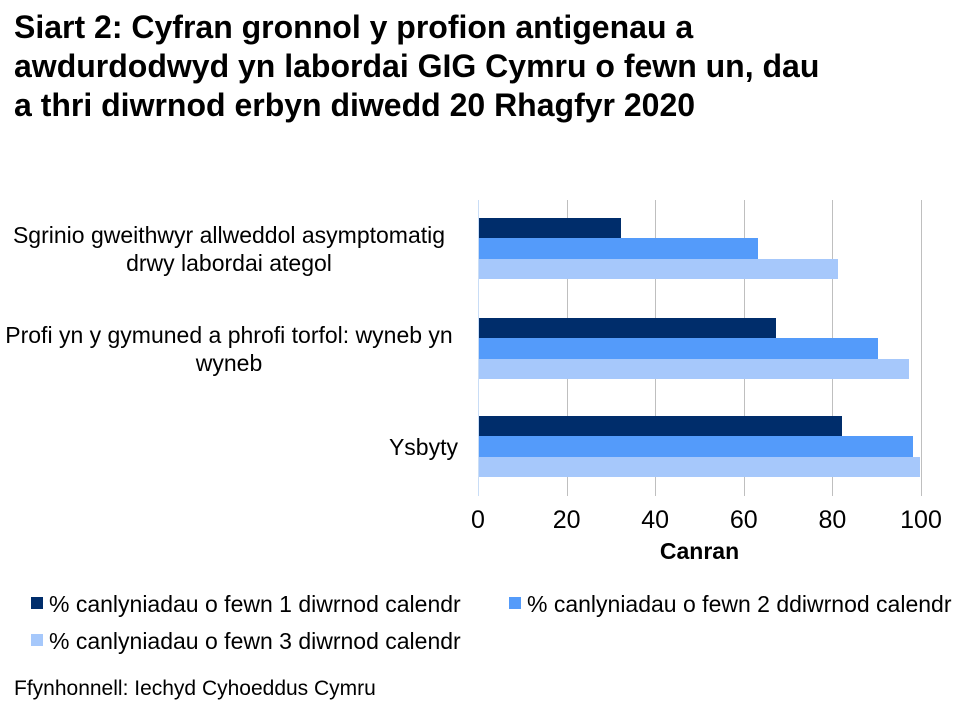 The image size is (966, 718). I want to click on legend-label: % canlyniadau o fewn 1 diwrnod calendr, so click(255, 604).